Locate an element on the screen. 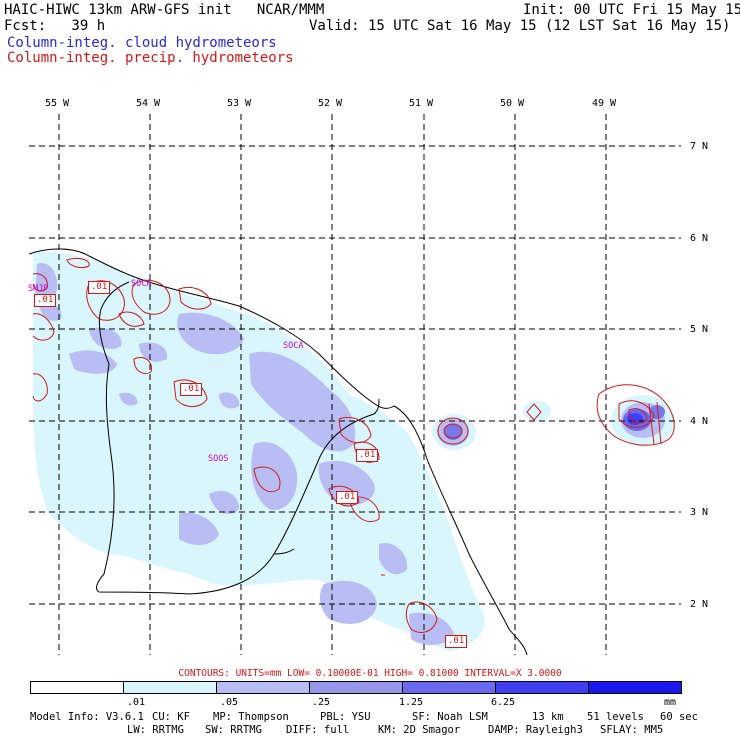 This screenshot has width=740, height=740. colorbar-units: mm is located at coordinates (670, 702).